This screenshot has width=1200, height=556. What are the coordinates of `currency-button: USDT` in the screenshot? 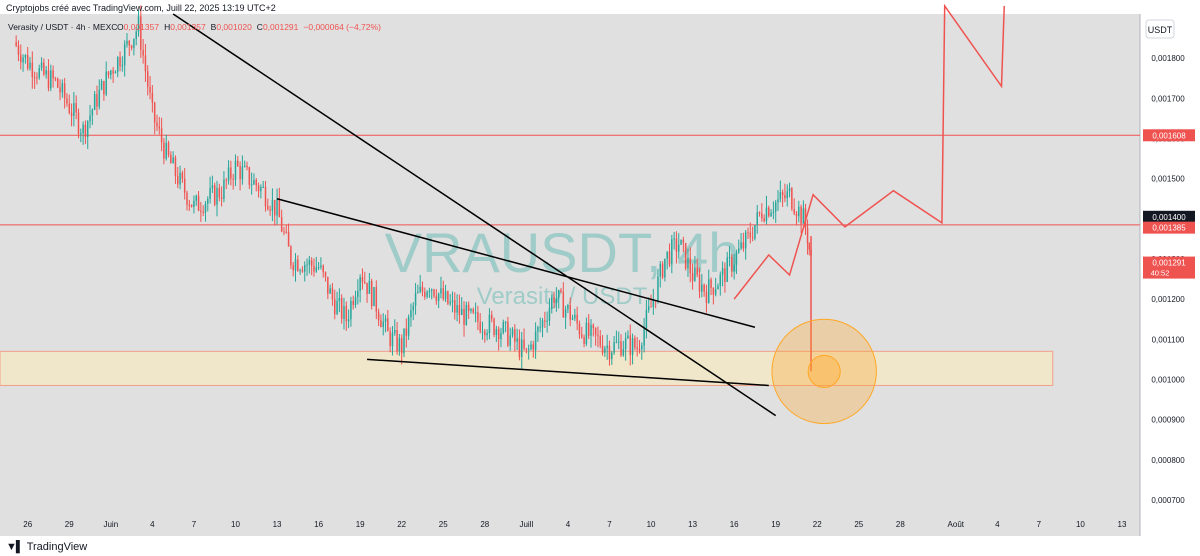 It's located at (1160, 29).